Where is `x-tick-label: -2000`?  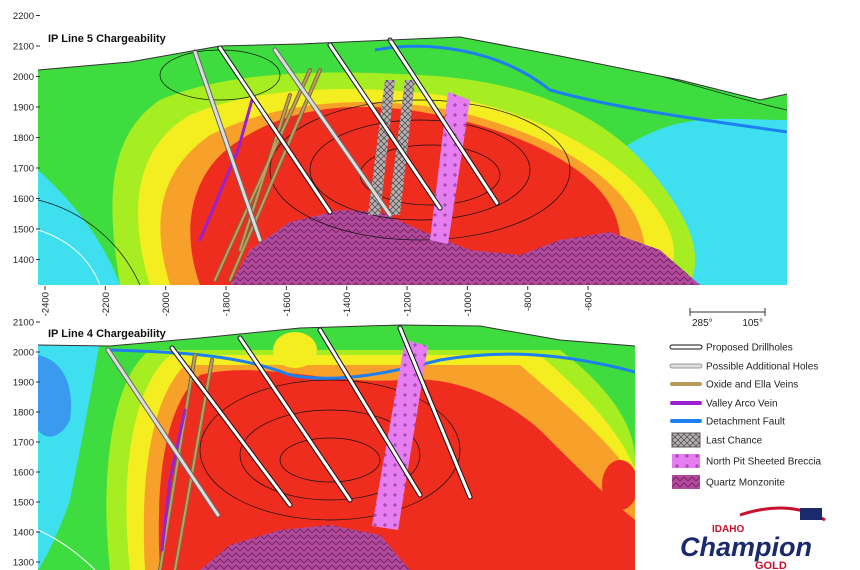 x-tick-label: -2000 is located at coordinates (166, 304).